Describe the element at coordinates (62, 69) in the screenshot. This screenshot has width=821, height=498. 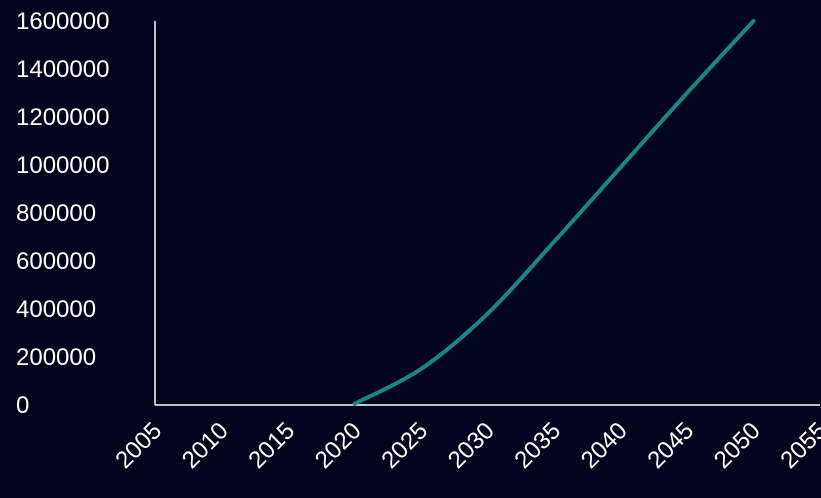
I see `y-tick-label: 1400000` at that location.